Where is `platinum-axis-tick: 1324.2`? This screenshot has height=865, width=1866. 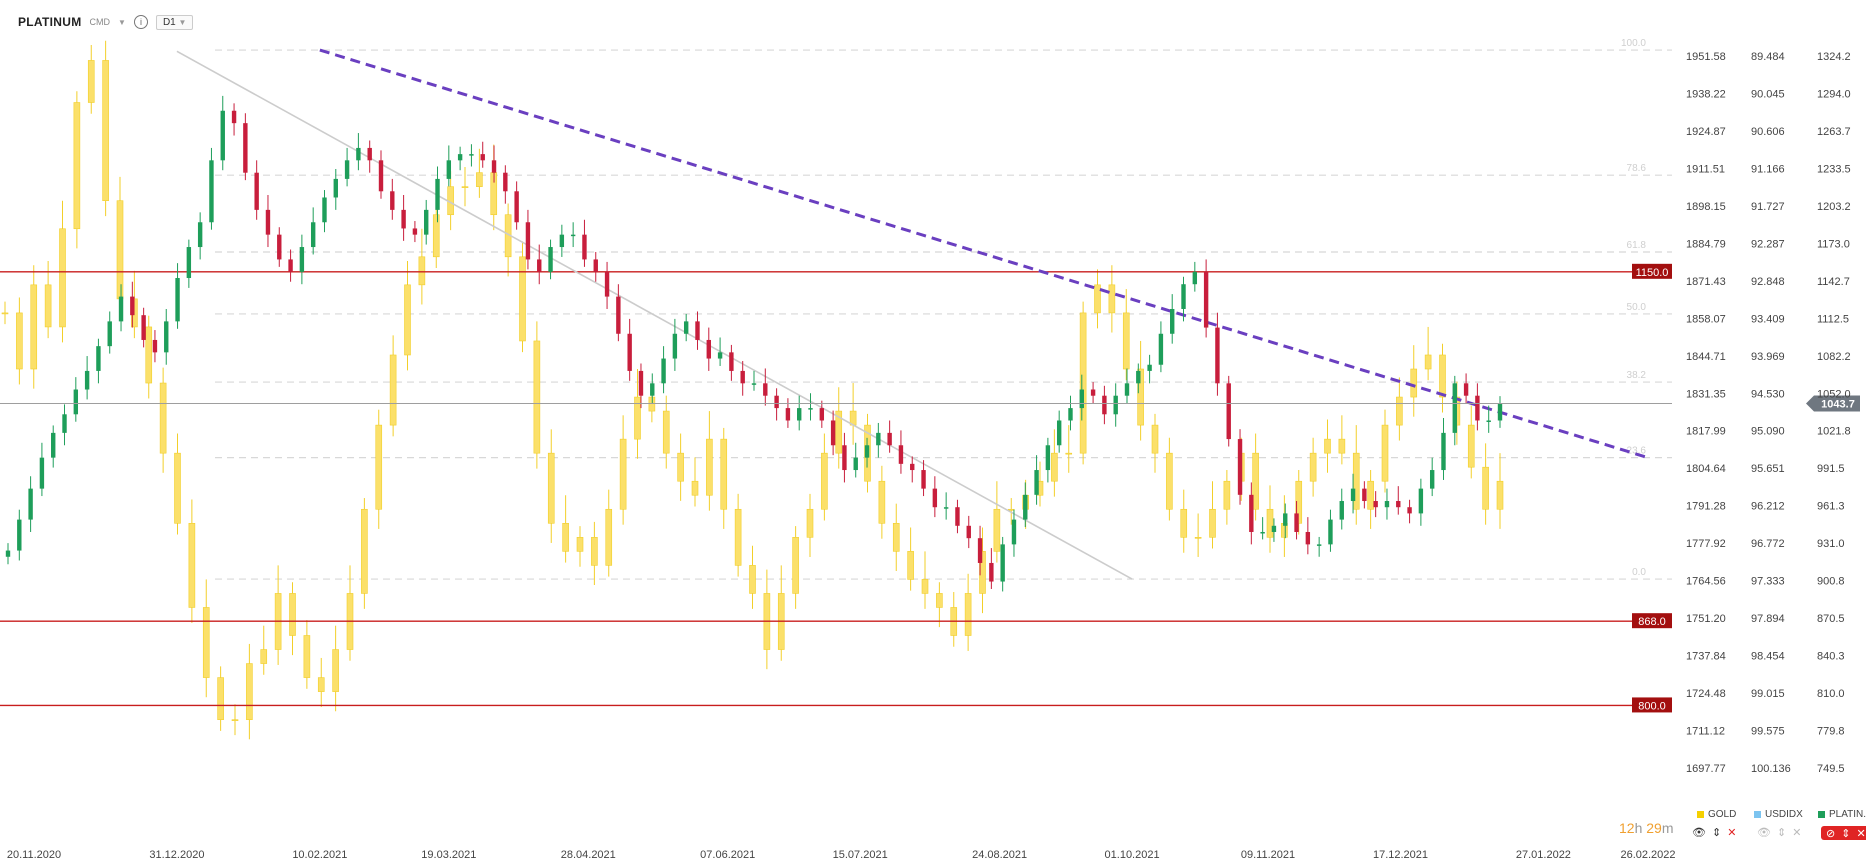
platinum-axis-tick: 1324.2 is located at coordinates (1834, 57).